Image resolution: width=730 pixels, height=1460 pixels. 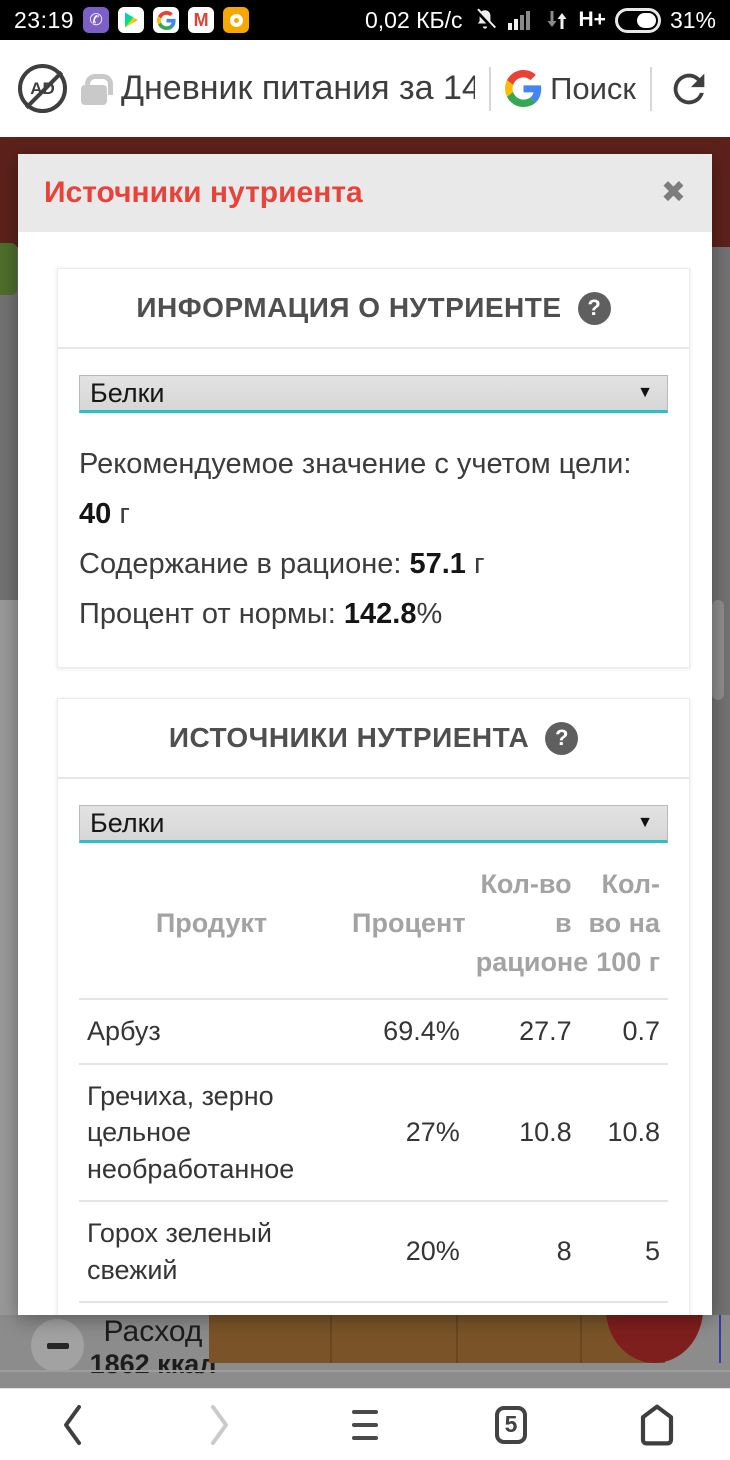 I want to click on back-button, so click(x=73, y=1425).